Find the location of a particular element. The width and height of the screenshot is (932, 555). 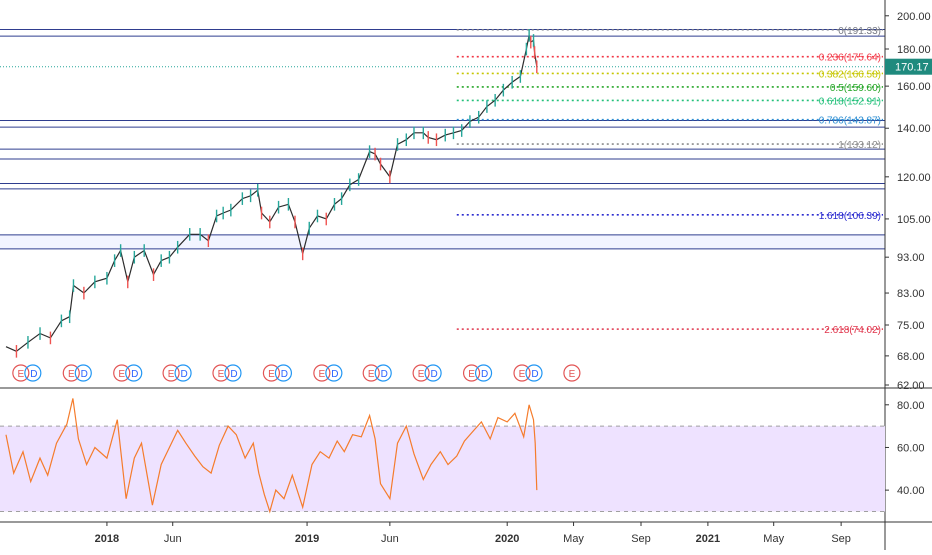

fib-level-label: 0.382(166.58) is located at coordinates (850, 74).